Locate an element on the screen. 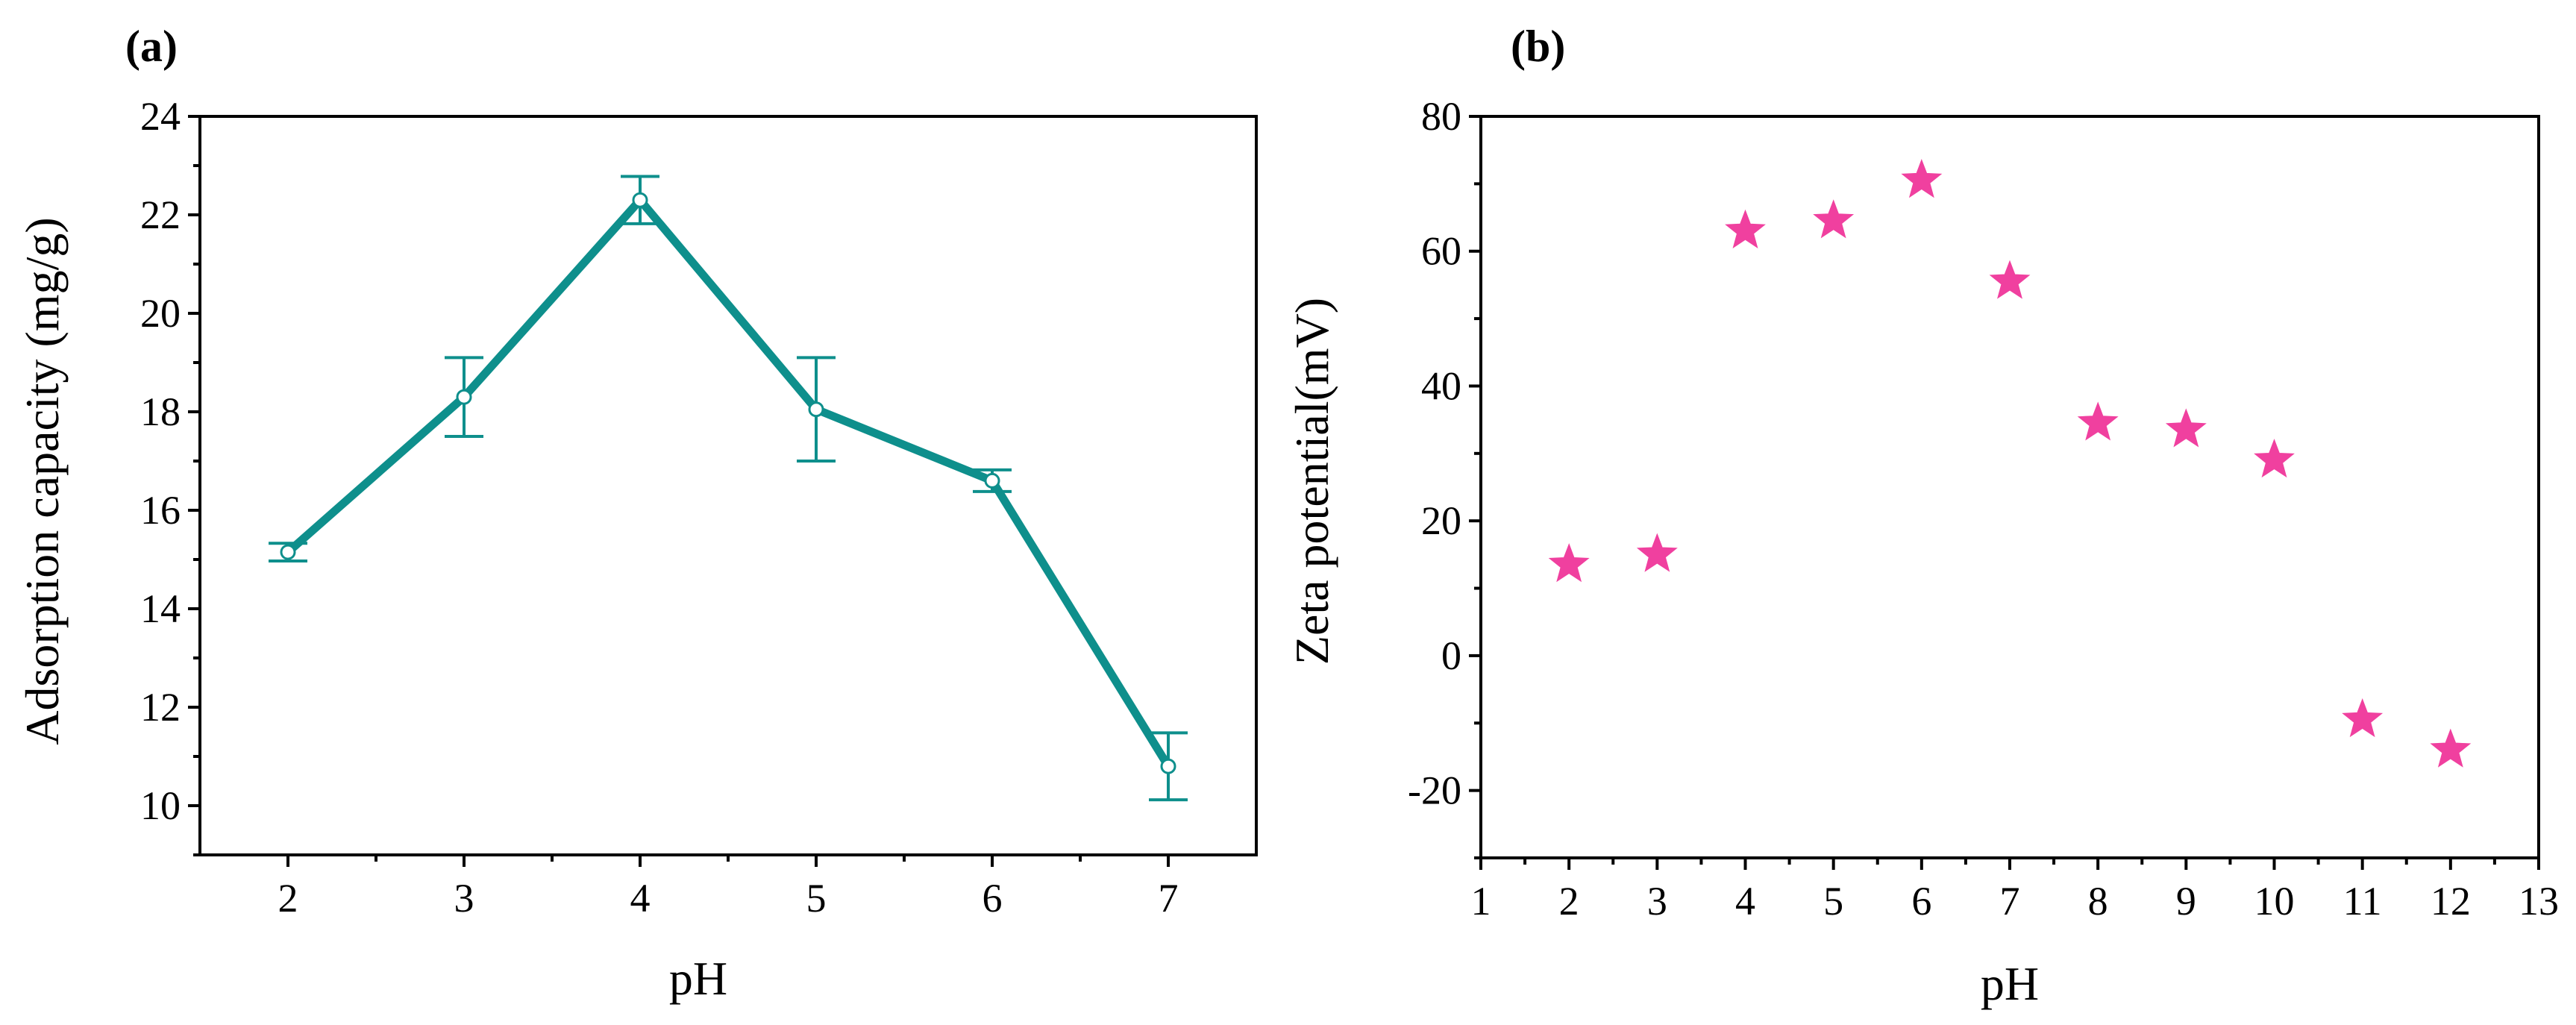 The image size is (2576, 1025). panel-b-x-tick-label: 7 is located at coordinates (2010, 902).